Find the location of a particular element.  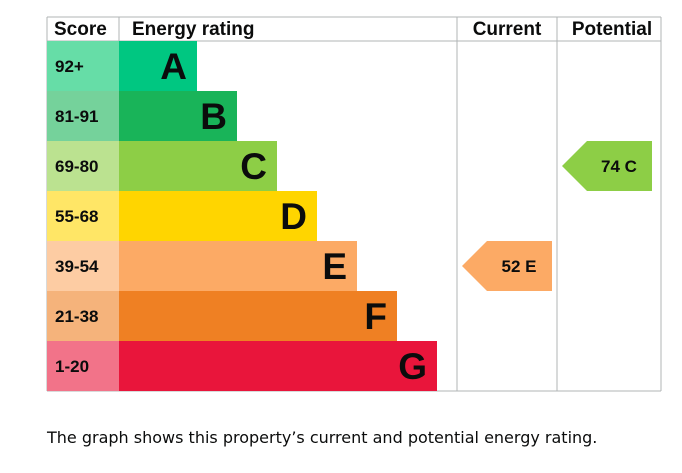

score-cell-f is located at coordinates (83, 316).